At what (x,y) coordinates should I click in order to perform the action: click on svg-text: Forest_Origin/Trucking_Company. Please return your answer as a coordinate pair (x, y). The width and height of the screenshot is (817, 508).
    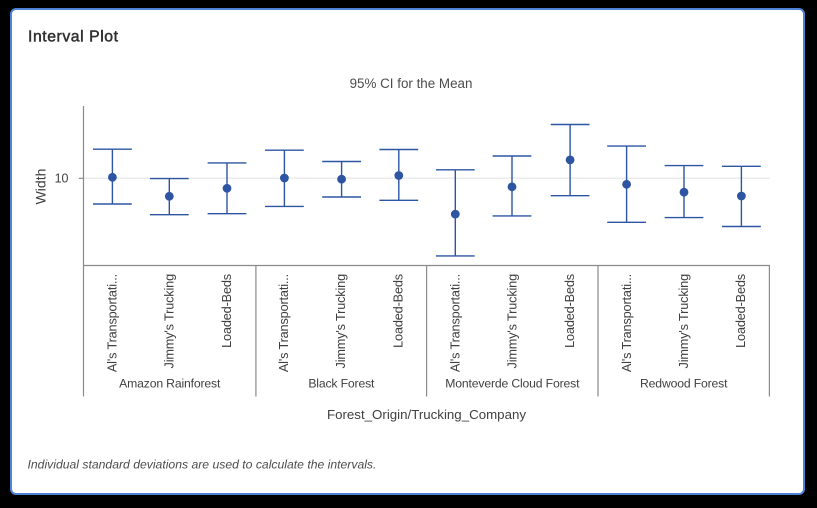
    Looking at the image, I should click on (426, 414).